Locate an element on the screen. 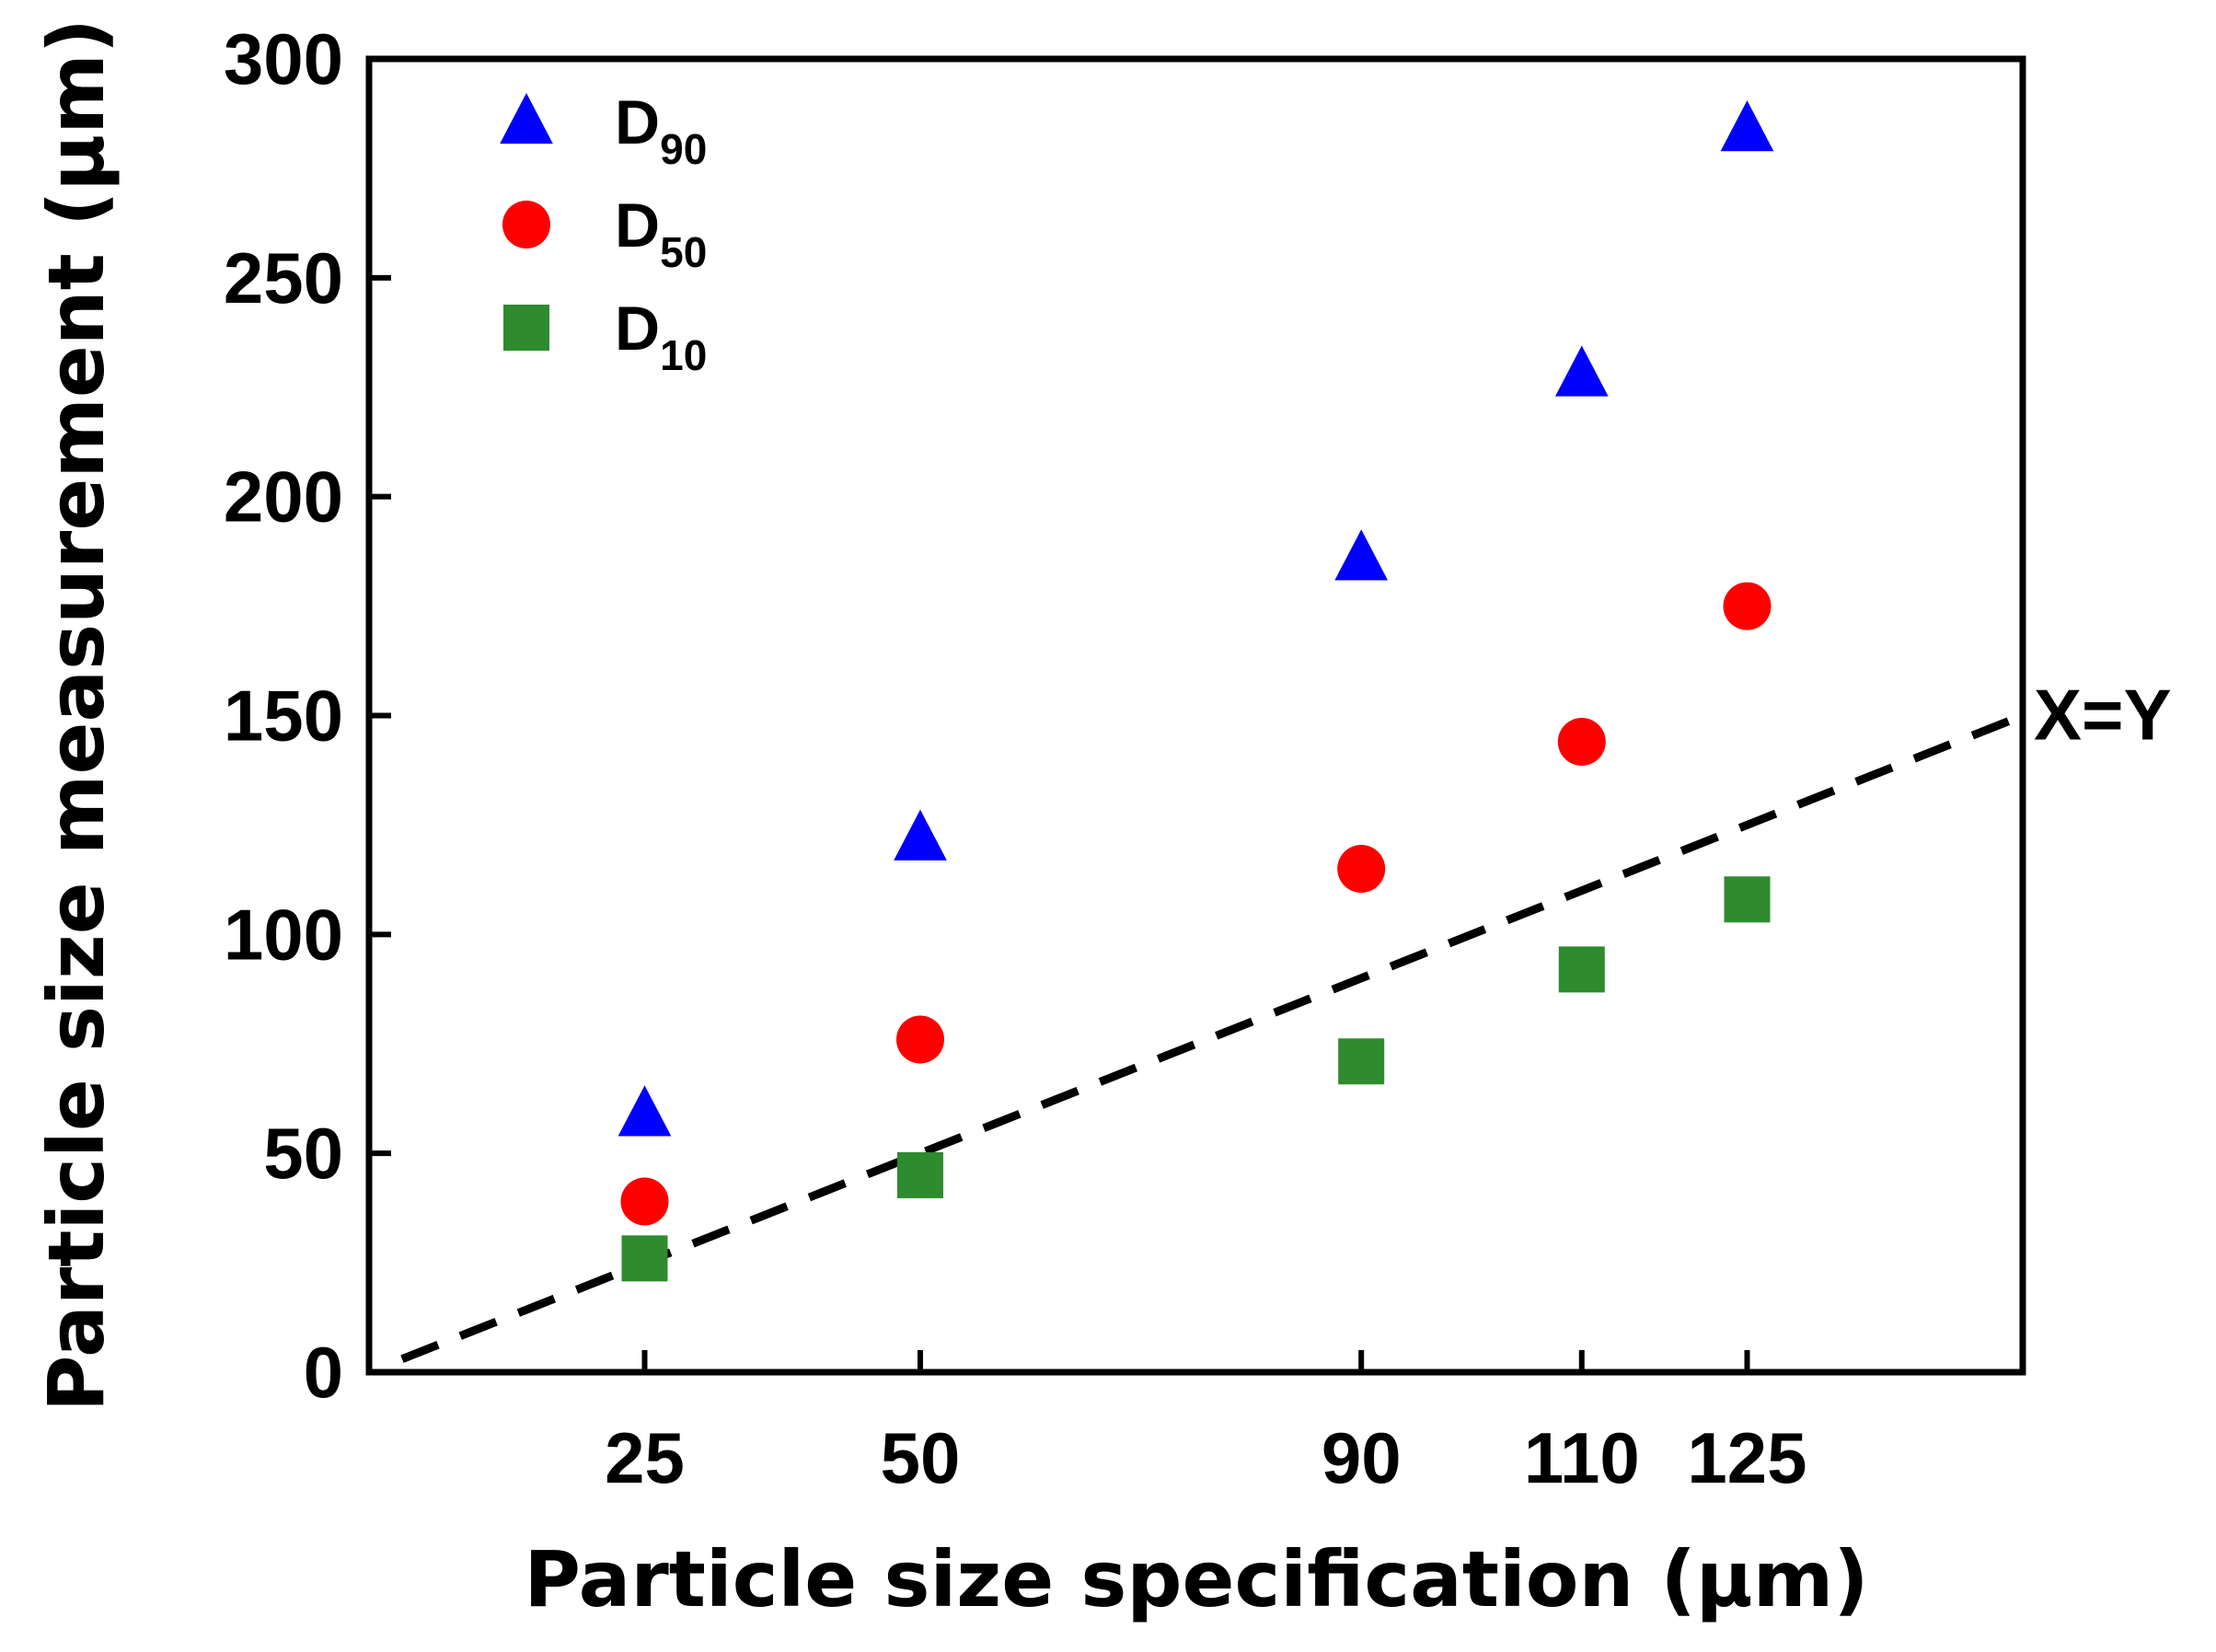 This screenshot has height=1652, width=2216. legend-label-d50: D50 is located at coordinates (661, 233).